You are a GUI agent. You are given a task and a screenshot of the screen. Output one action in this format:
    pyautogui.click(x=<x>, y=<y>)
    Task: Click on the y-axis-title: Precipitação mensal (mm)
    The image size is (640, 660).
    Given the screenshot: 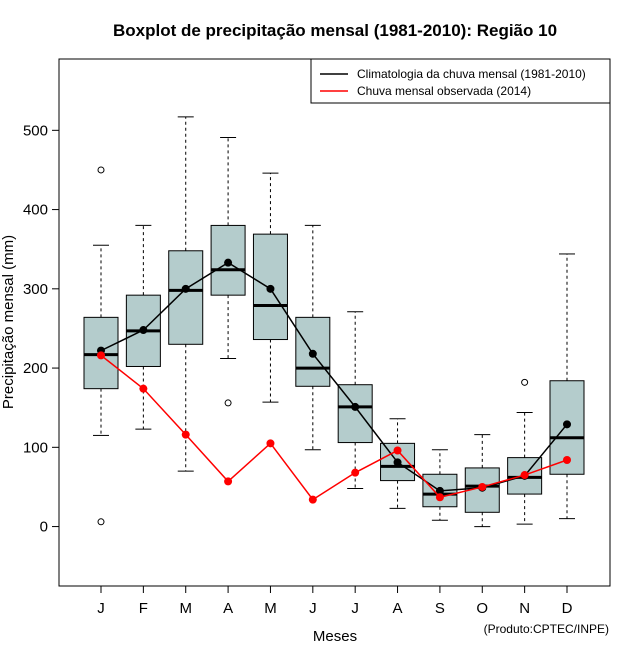 What is the action you would take?
    pyautogui.click(x=8, y=322)
    